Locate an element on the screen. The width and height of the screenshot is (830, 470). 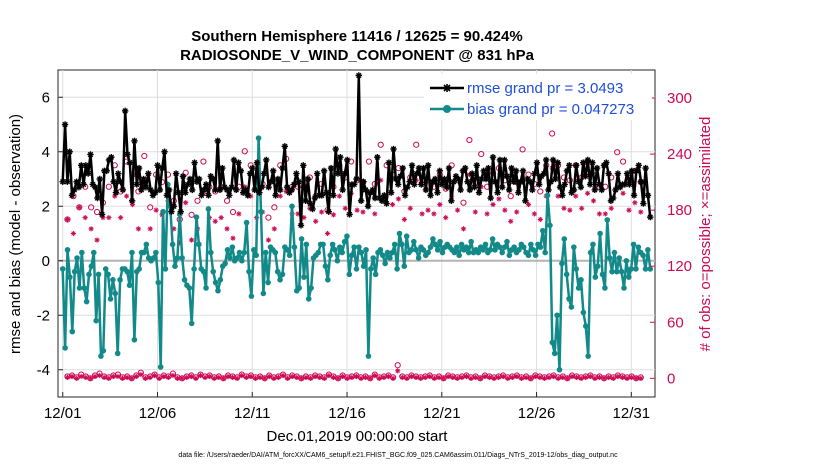
y-axis-label-right: # of obs: o=possible; ×=assimilated is located at coordinates (705, 234).